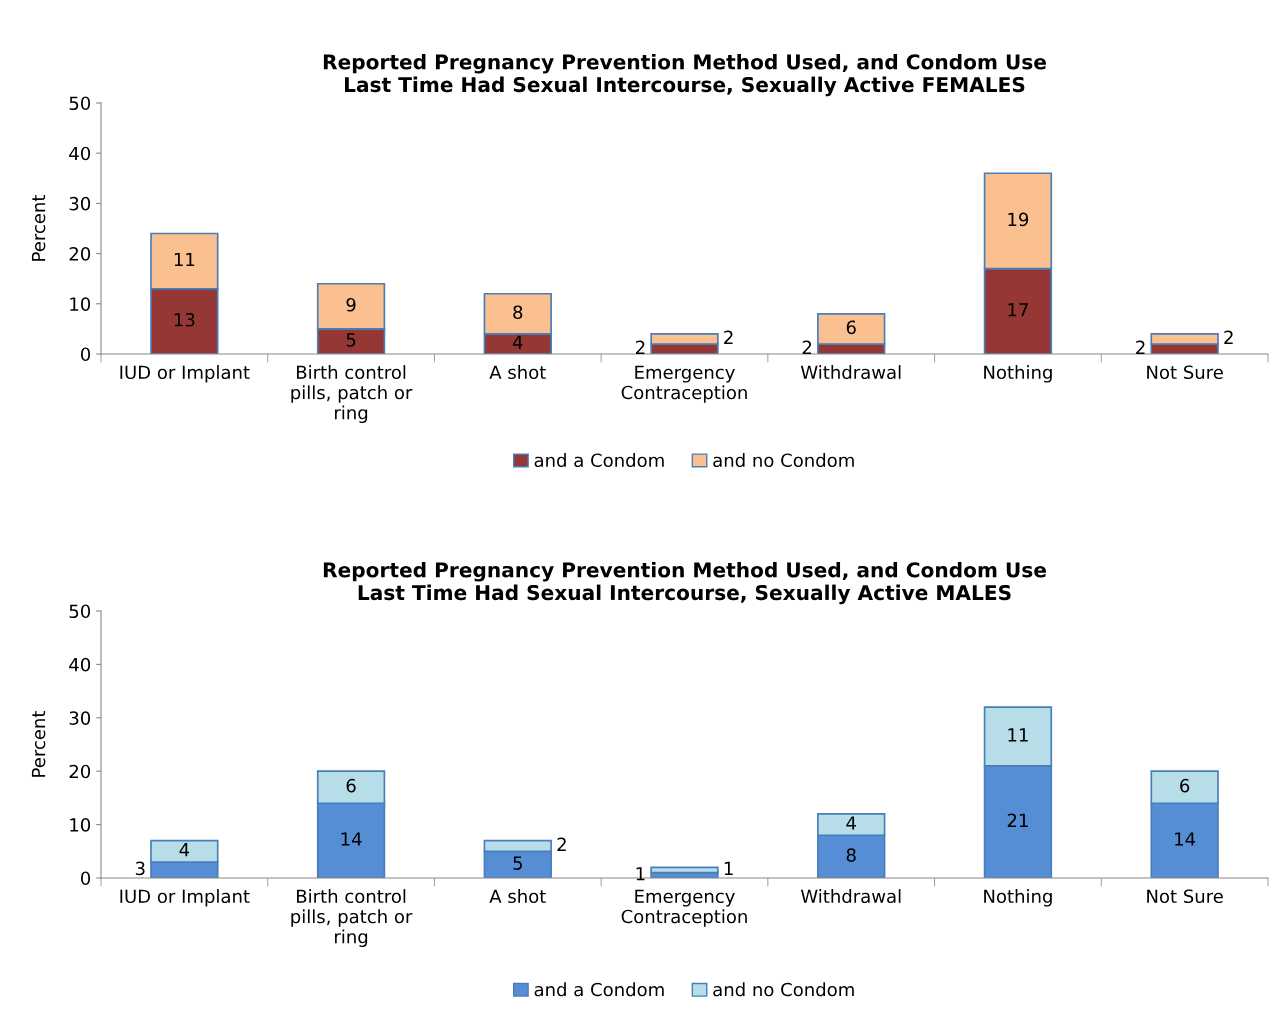 The image size is (1288, 1025). Describe the element at coordinates (351, 304) in the screenshot. I see `data-label: 9` at that location.